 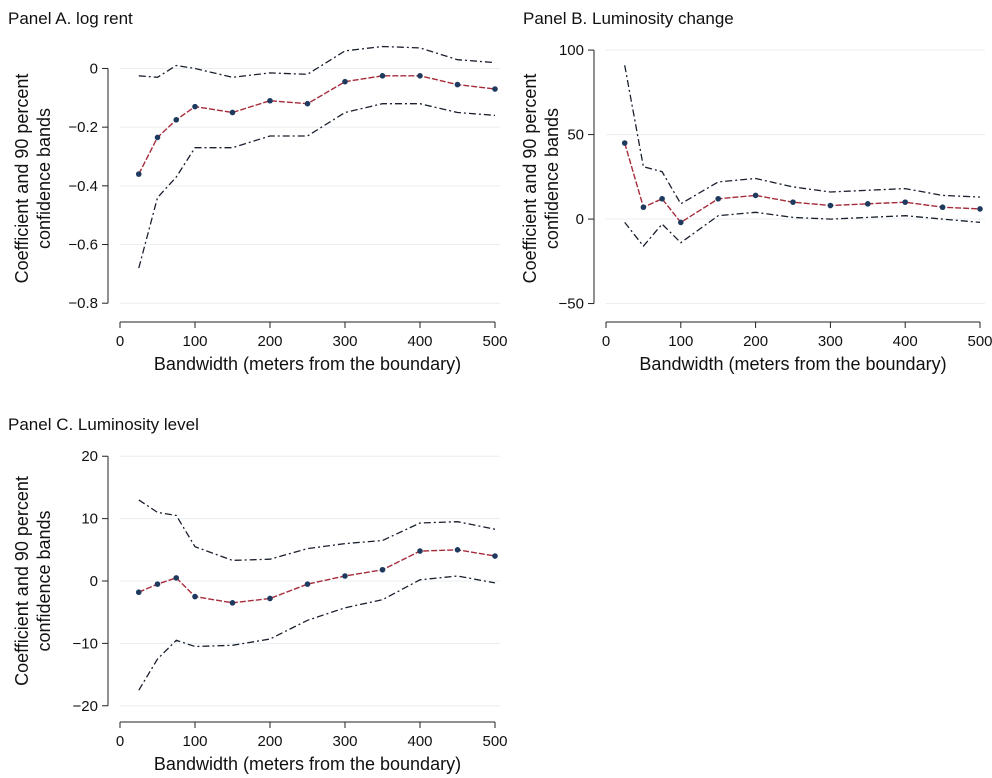 What do you see at coordinates (628, 18) in the screenshot?
I see `panel-title: Panel B. Luminosity change` at bounding box center [628, 18].